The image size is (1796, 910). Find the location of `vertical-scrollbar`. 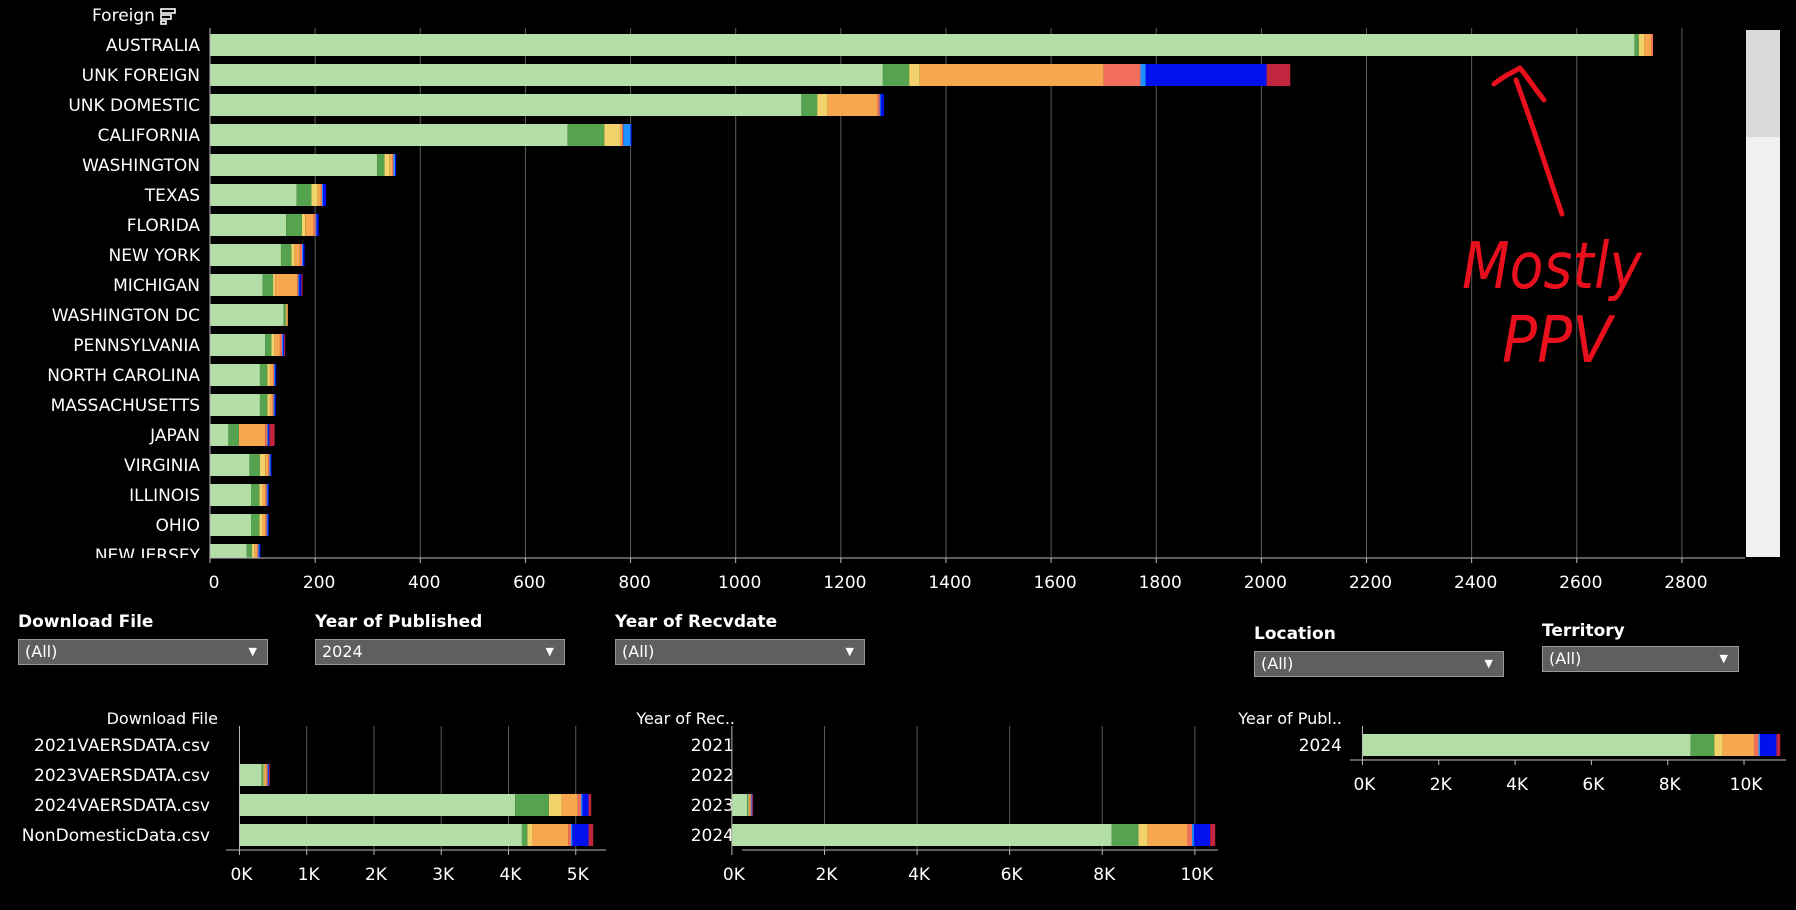

vertical-scrollbar is located at coordinates (1763, 293).